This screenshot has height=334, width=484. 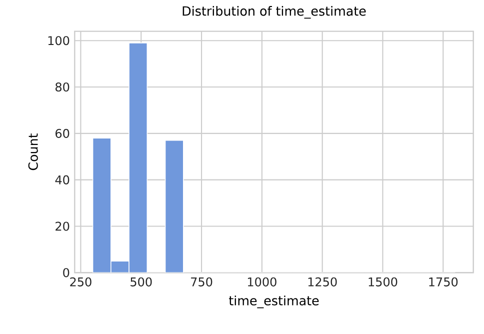 I want to click on chart-title: Distribution of time_estimate, so click(x=274, y=12).